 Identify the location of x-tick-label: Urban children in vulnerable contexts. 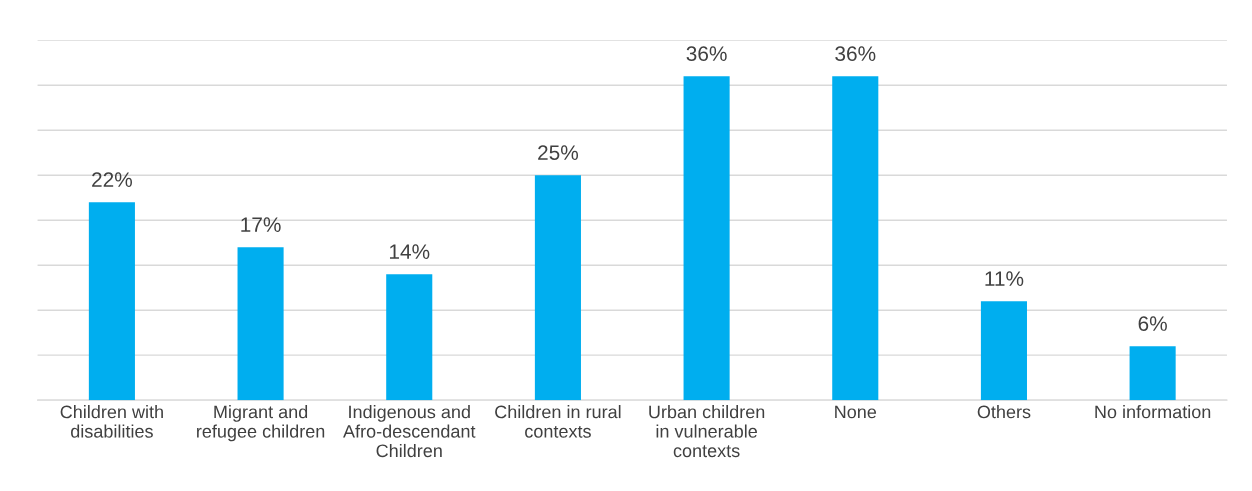
(707, 431).